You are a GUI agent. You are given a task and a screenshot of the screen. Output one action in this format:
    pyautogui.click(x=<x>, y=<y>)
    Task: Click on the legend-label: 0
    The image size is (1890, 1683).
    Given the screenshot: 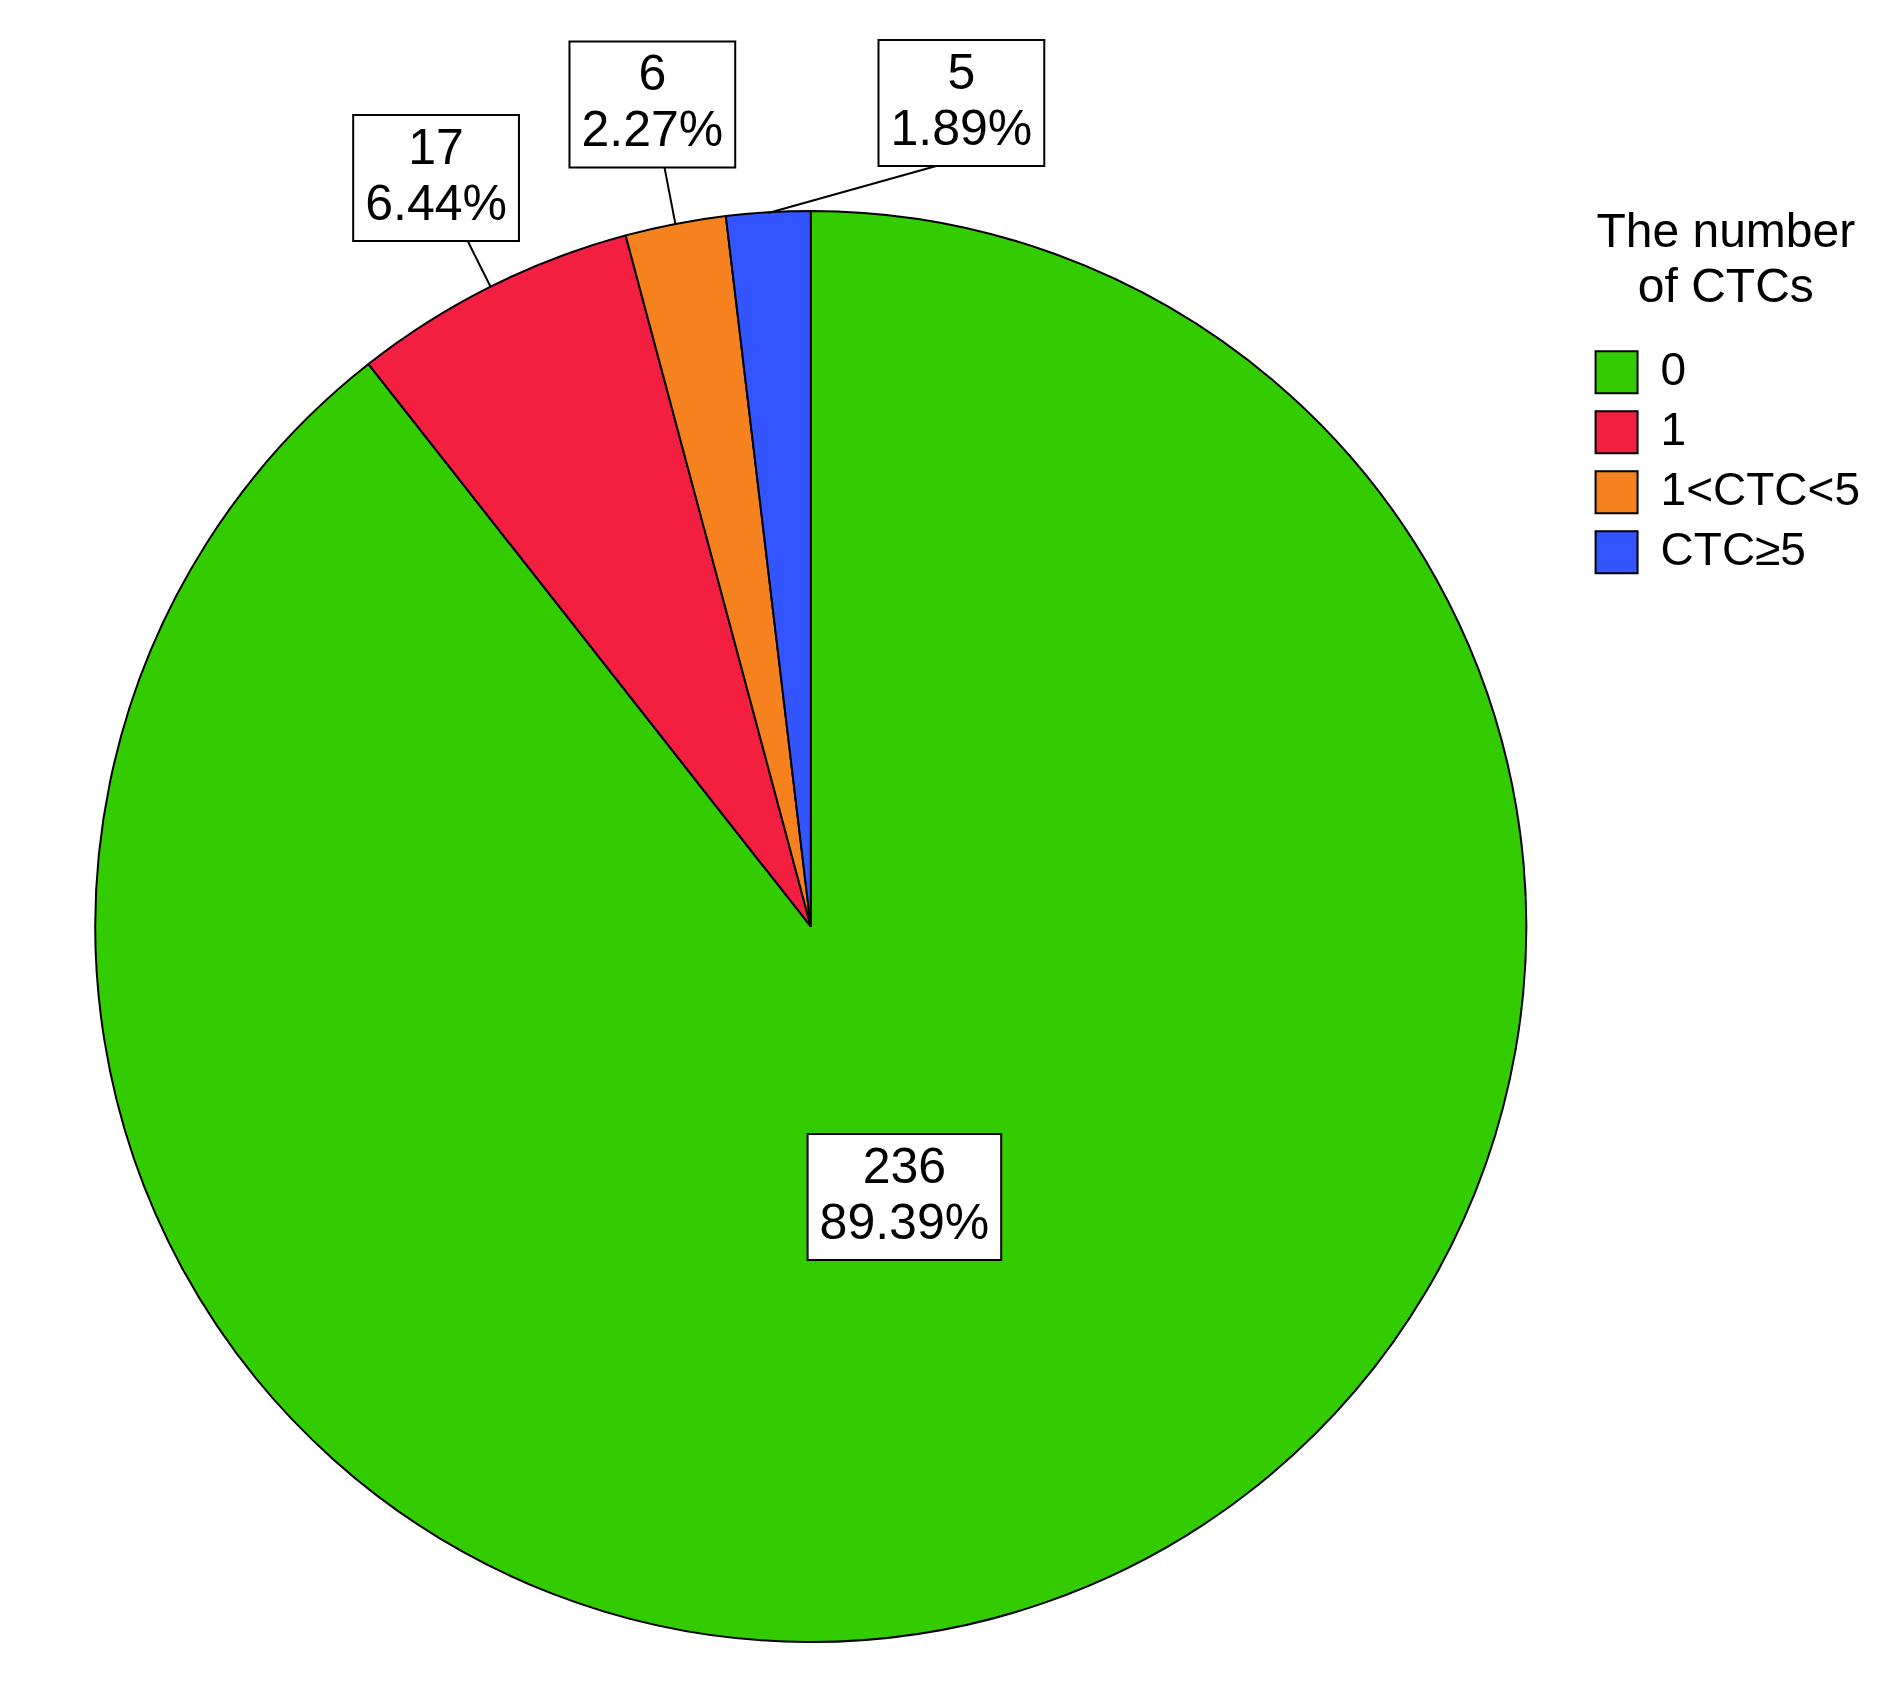 What is the action you would take?
    pyautogui.click(x=1673, y=368)
    